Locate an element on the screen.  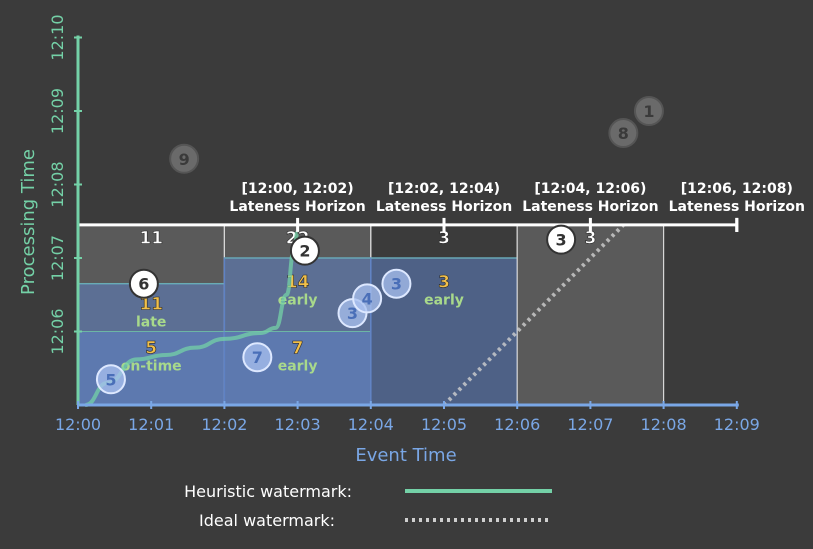
legend-ideal-label: Ideal watermark: is located at coordinates (267, 520).